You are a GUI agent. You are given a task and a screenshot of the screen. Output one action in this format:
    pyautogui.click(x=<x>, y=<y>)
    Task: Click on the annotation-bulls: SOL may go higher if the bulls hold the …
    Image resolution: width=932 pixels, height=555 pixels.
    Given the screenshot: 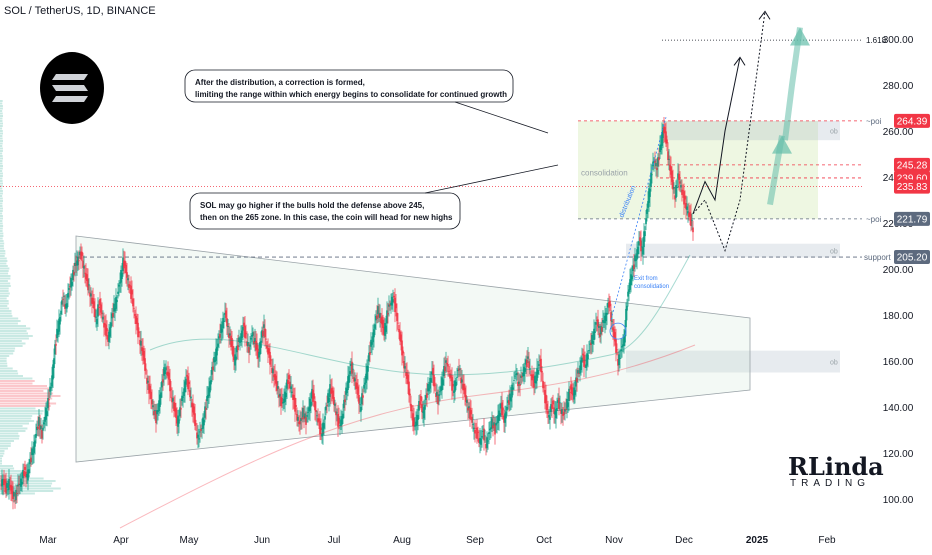 What is the action you would take?
    pyautogui.click(x=374, y=197)
    